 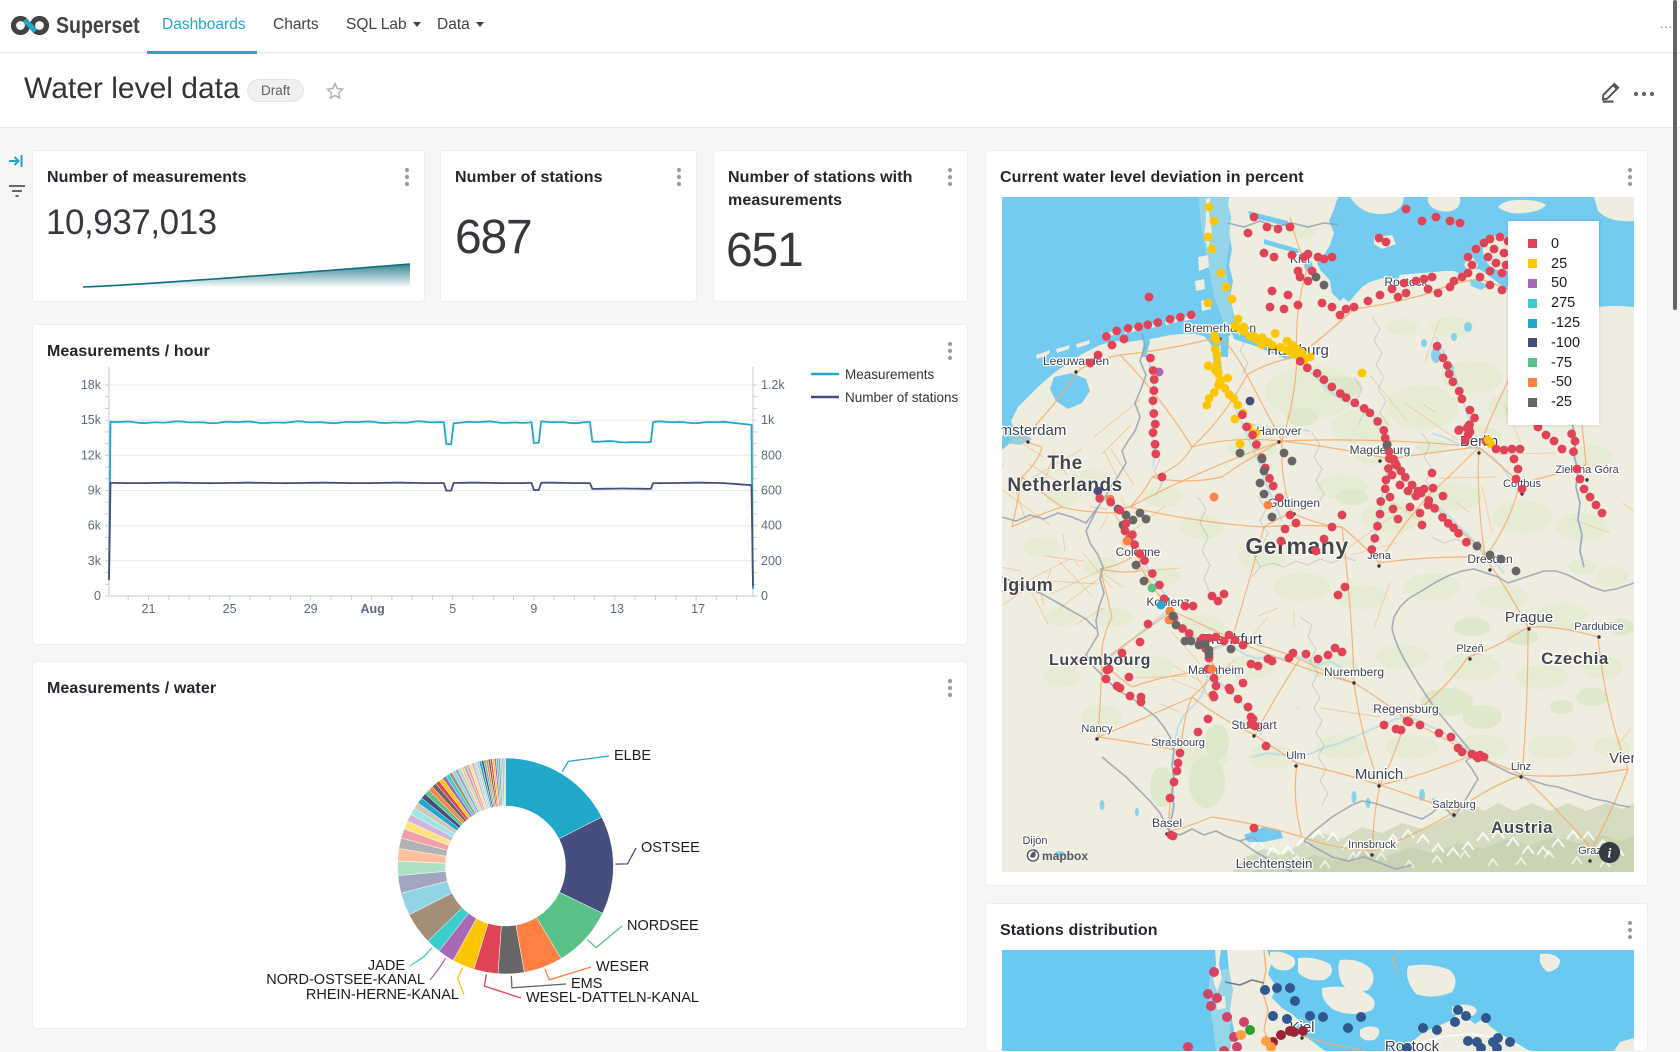 What do you see at coordinates (95, 491) in the screenshot?
I see `svg-text: 9k` at bounding box center [95, 491].